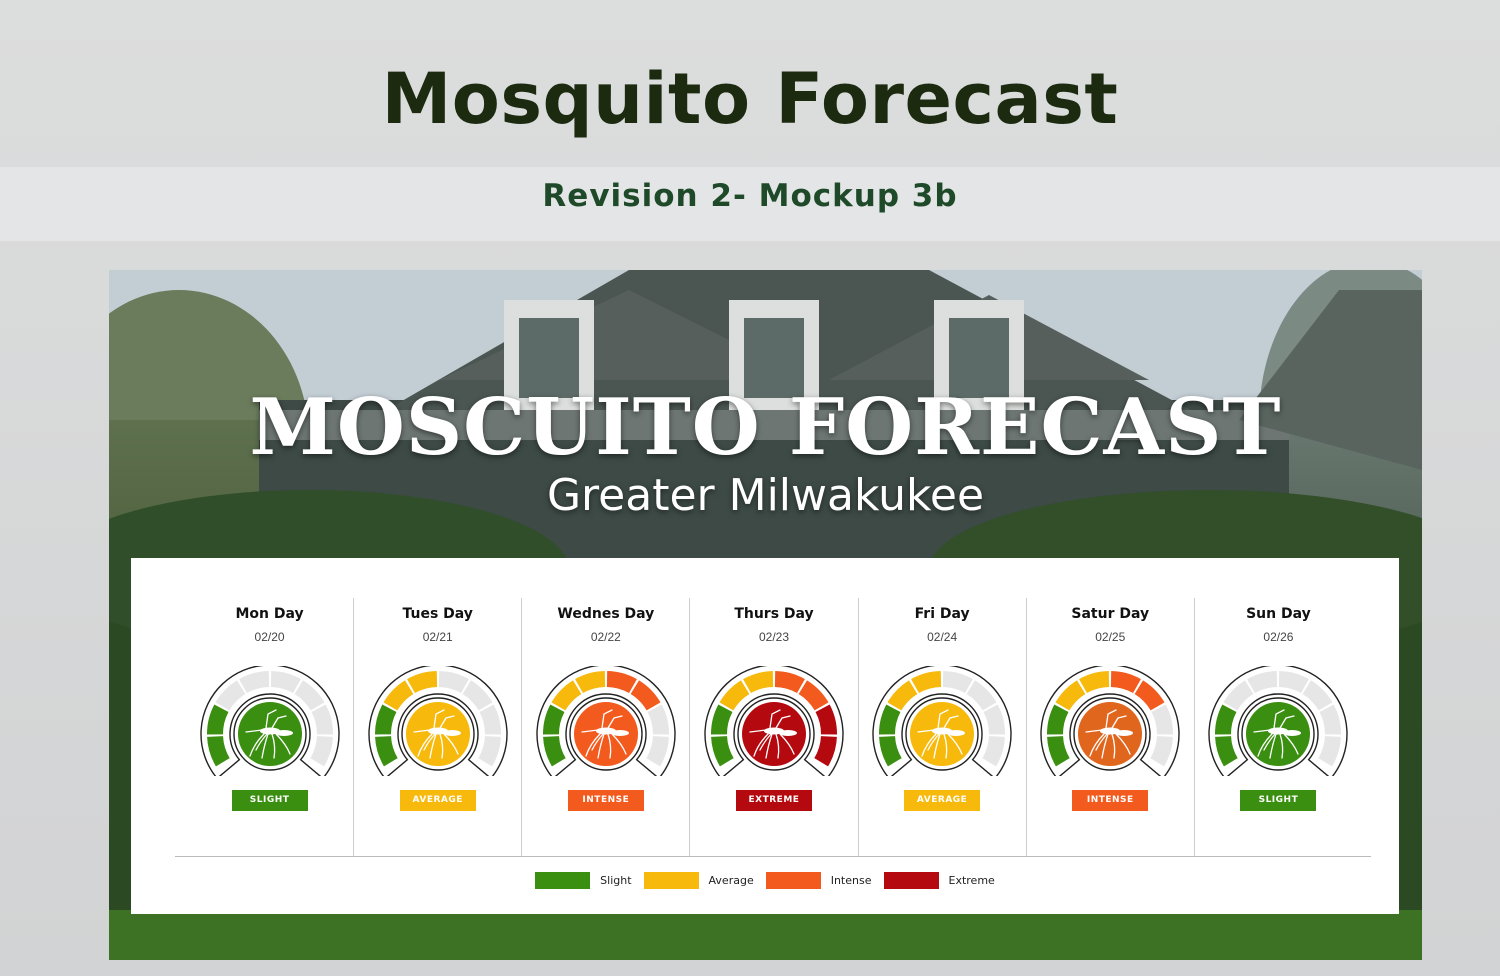 The height and width of the screenshot is (976, 1500). What do you see at coordinates (774, 614) in the screenshot?
I see `day-name: Thurs Day` at bounding box center [774, 614].